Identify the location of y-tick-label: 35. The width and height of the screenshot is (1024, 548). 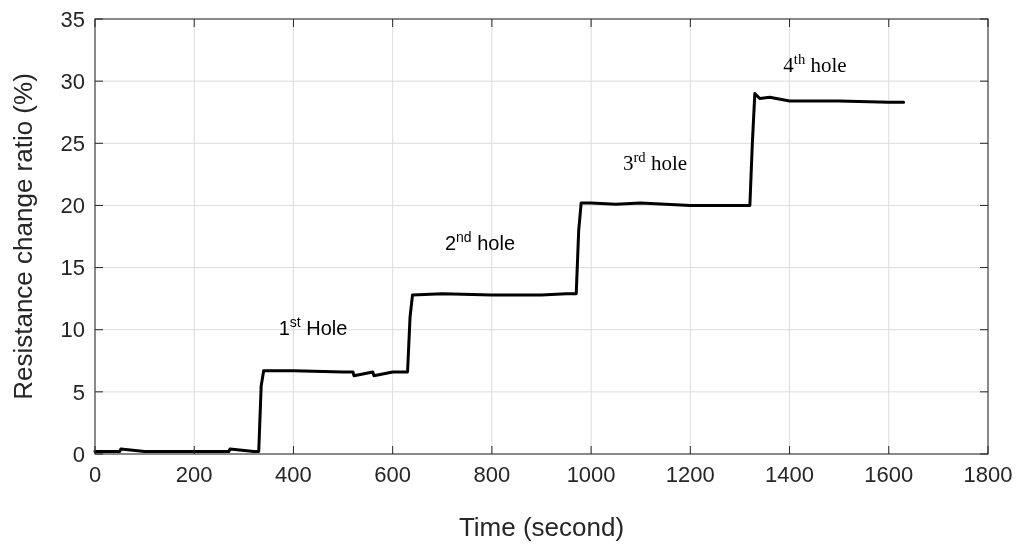
(72, 19).